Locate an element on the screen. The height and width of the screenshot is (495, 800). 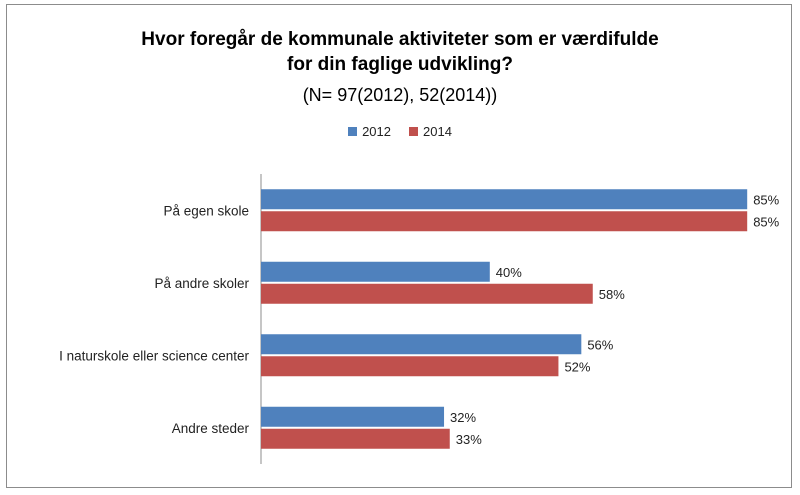
chart-legend: 2012 2014 is located at coordinates (400, 131).